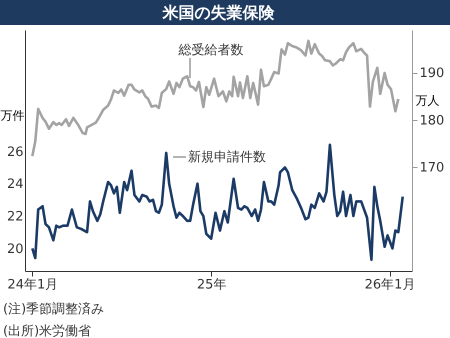 The image size is (450, 338). What do you see at coordinates (390, 285) in the screenshot?
I see `x-tick-label: 26年1月` at bounding box center [390, 285].